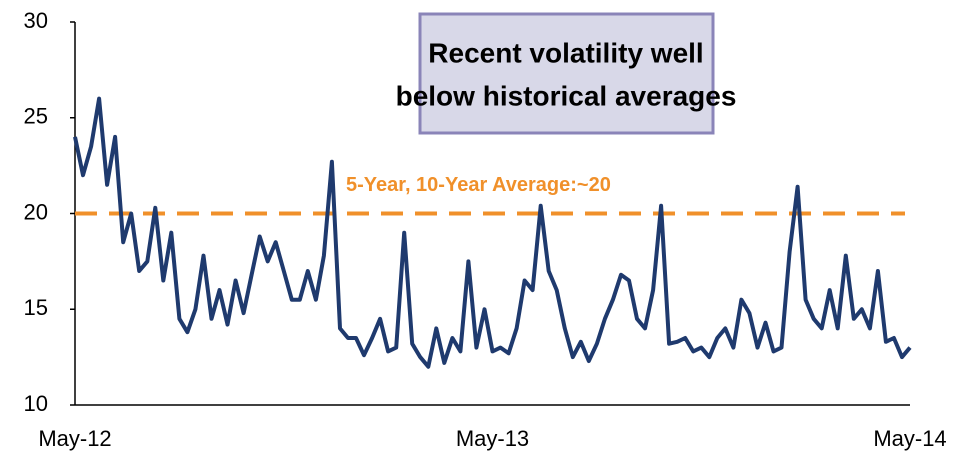 The width and height of the screenshot is (964, 459). I want to click on y-tick-label: 25, so click(36, 116).